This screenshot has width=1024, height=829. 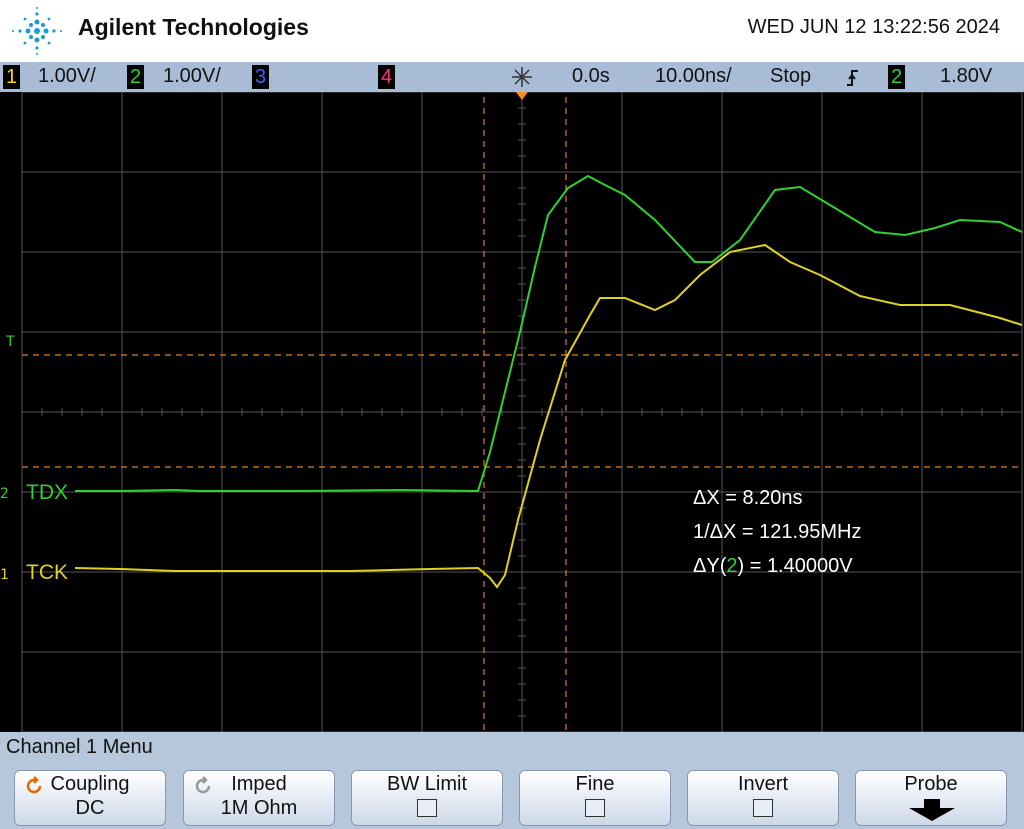 I want to click on delay: 0.0s, so click(x=591, y=76).